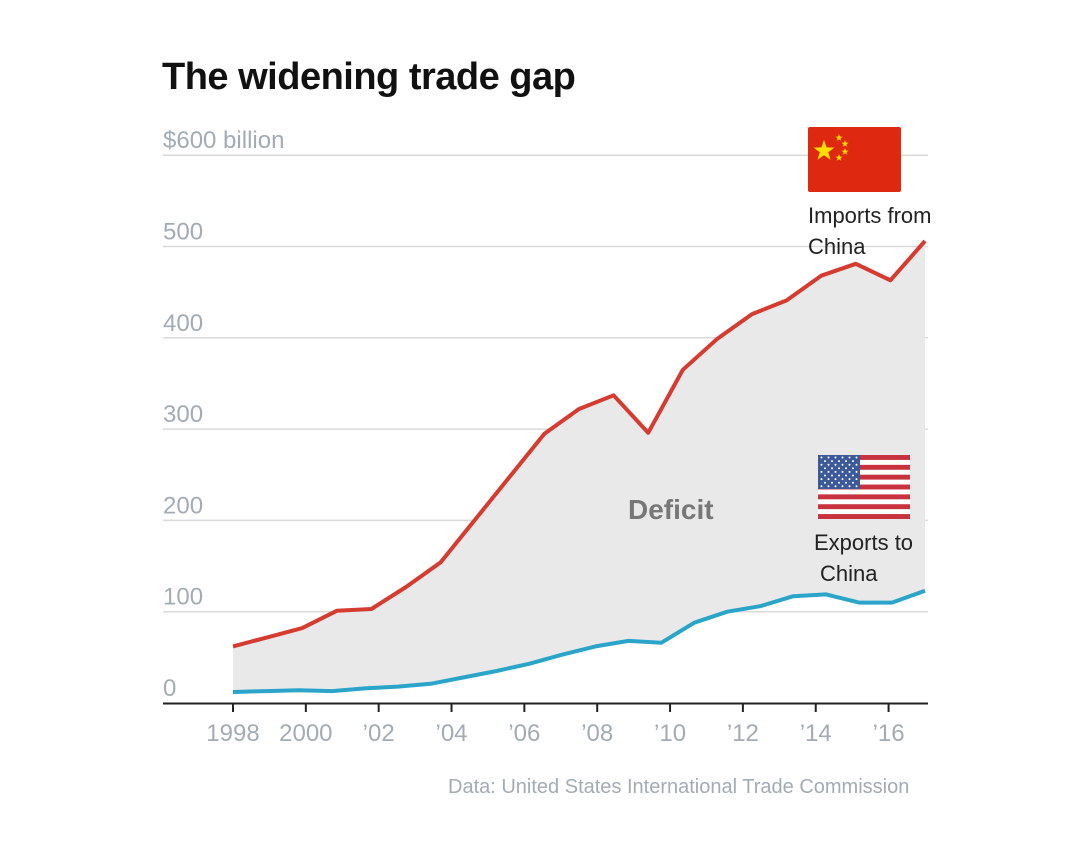  I want to click on x-tick-label-2016: ’16, so click(889, 733).